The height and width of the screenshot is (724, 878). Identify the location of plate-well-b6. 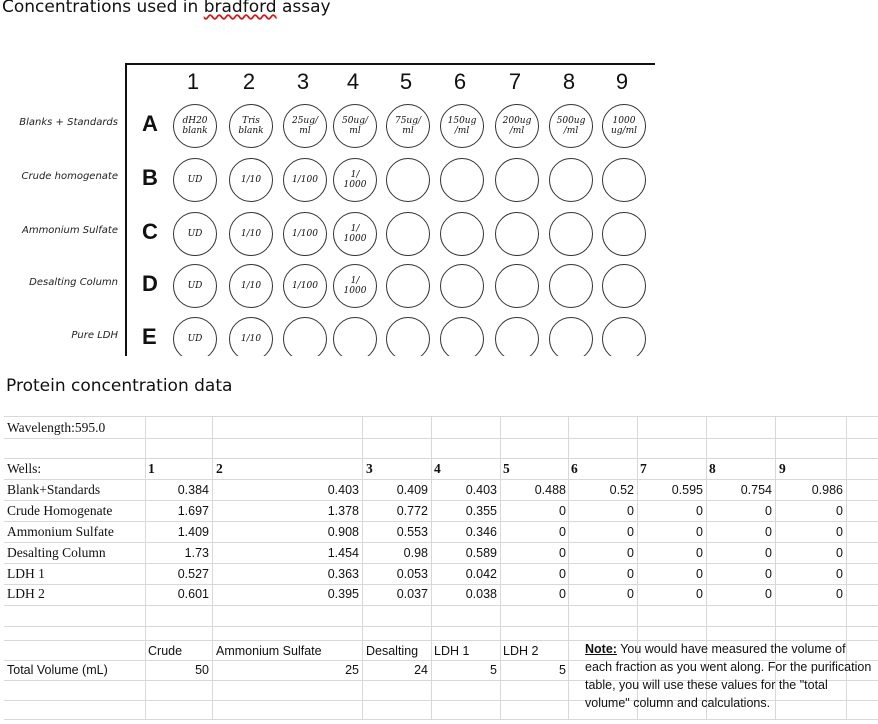
(462, 180).